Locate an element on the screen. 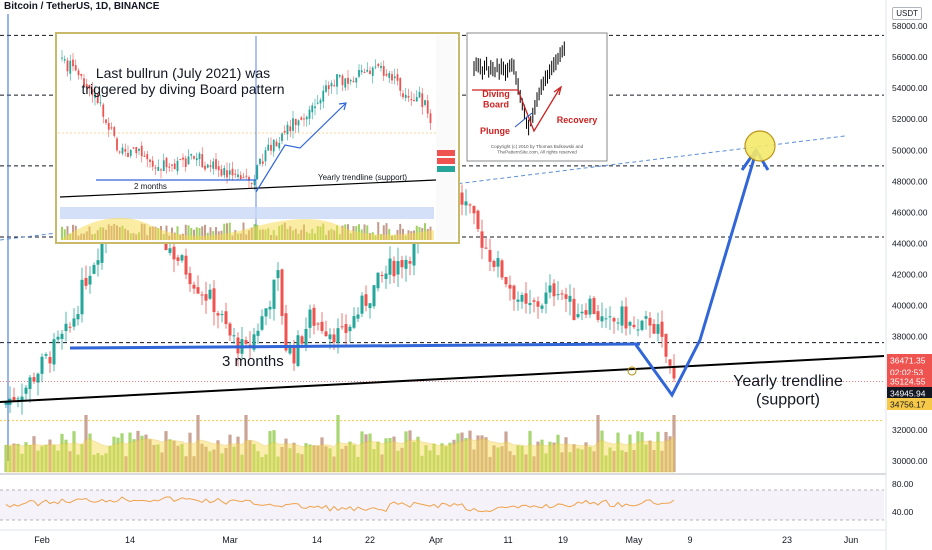 Image resolution: width=932 pixels, height=550 pixels. projection-path is located at coordinates (696, 274).